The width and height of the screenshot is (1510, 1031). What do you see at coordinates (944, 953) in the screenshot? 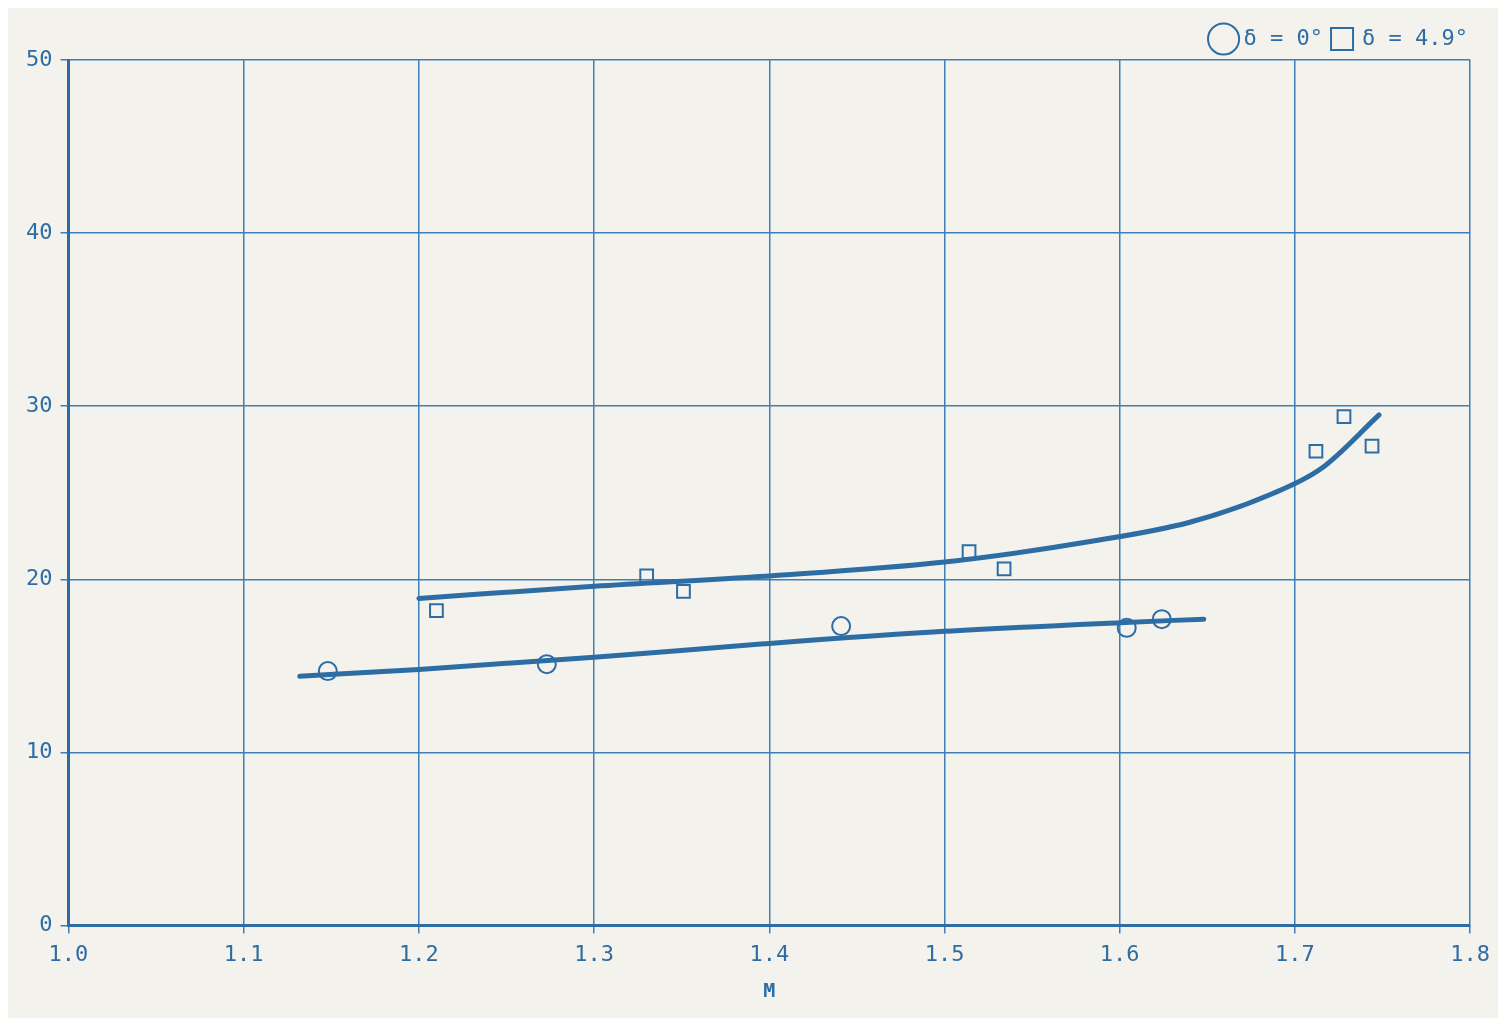
I see `x-tick-label: 1.5` at bounding box center [944, 953].